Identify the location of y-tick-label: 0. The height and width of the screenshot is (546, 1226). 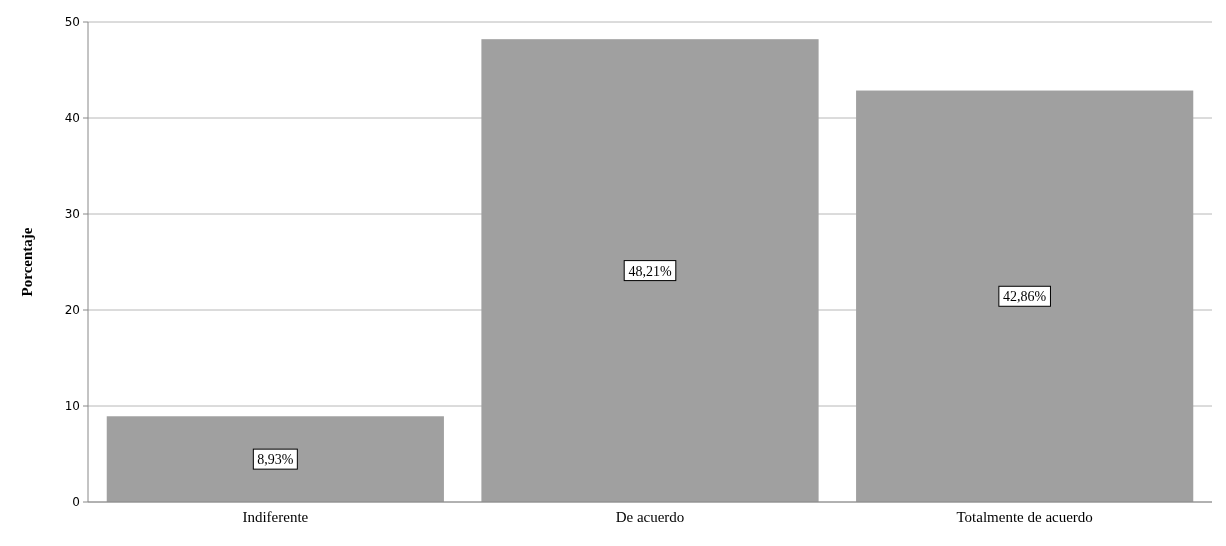
(76, 502).